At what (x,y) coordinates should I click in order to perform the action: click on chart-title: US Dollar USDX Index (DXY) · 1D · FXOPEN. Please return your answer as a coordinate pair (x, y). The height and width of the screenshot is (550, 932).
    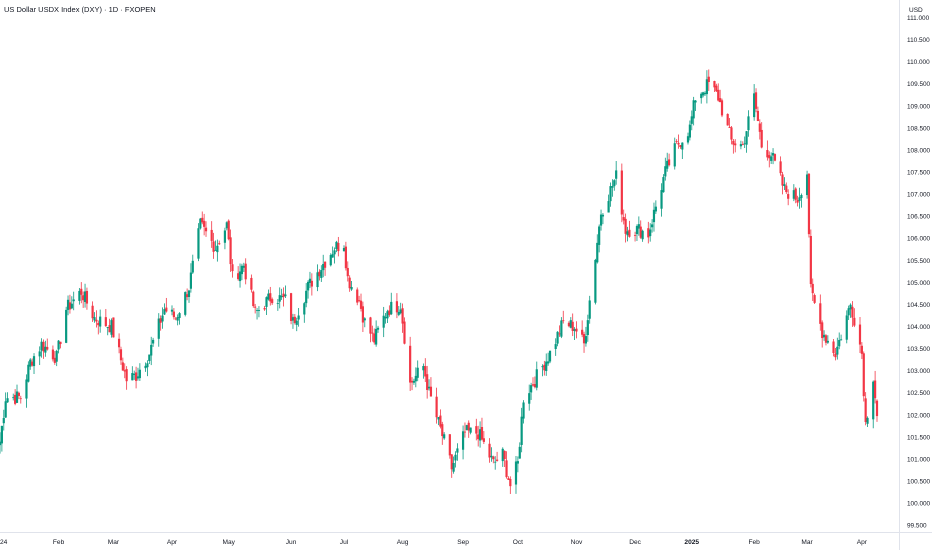
    Looking at the image, I should click on (80, 9).